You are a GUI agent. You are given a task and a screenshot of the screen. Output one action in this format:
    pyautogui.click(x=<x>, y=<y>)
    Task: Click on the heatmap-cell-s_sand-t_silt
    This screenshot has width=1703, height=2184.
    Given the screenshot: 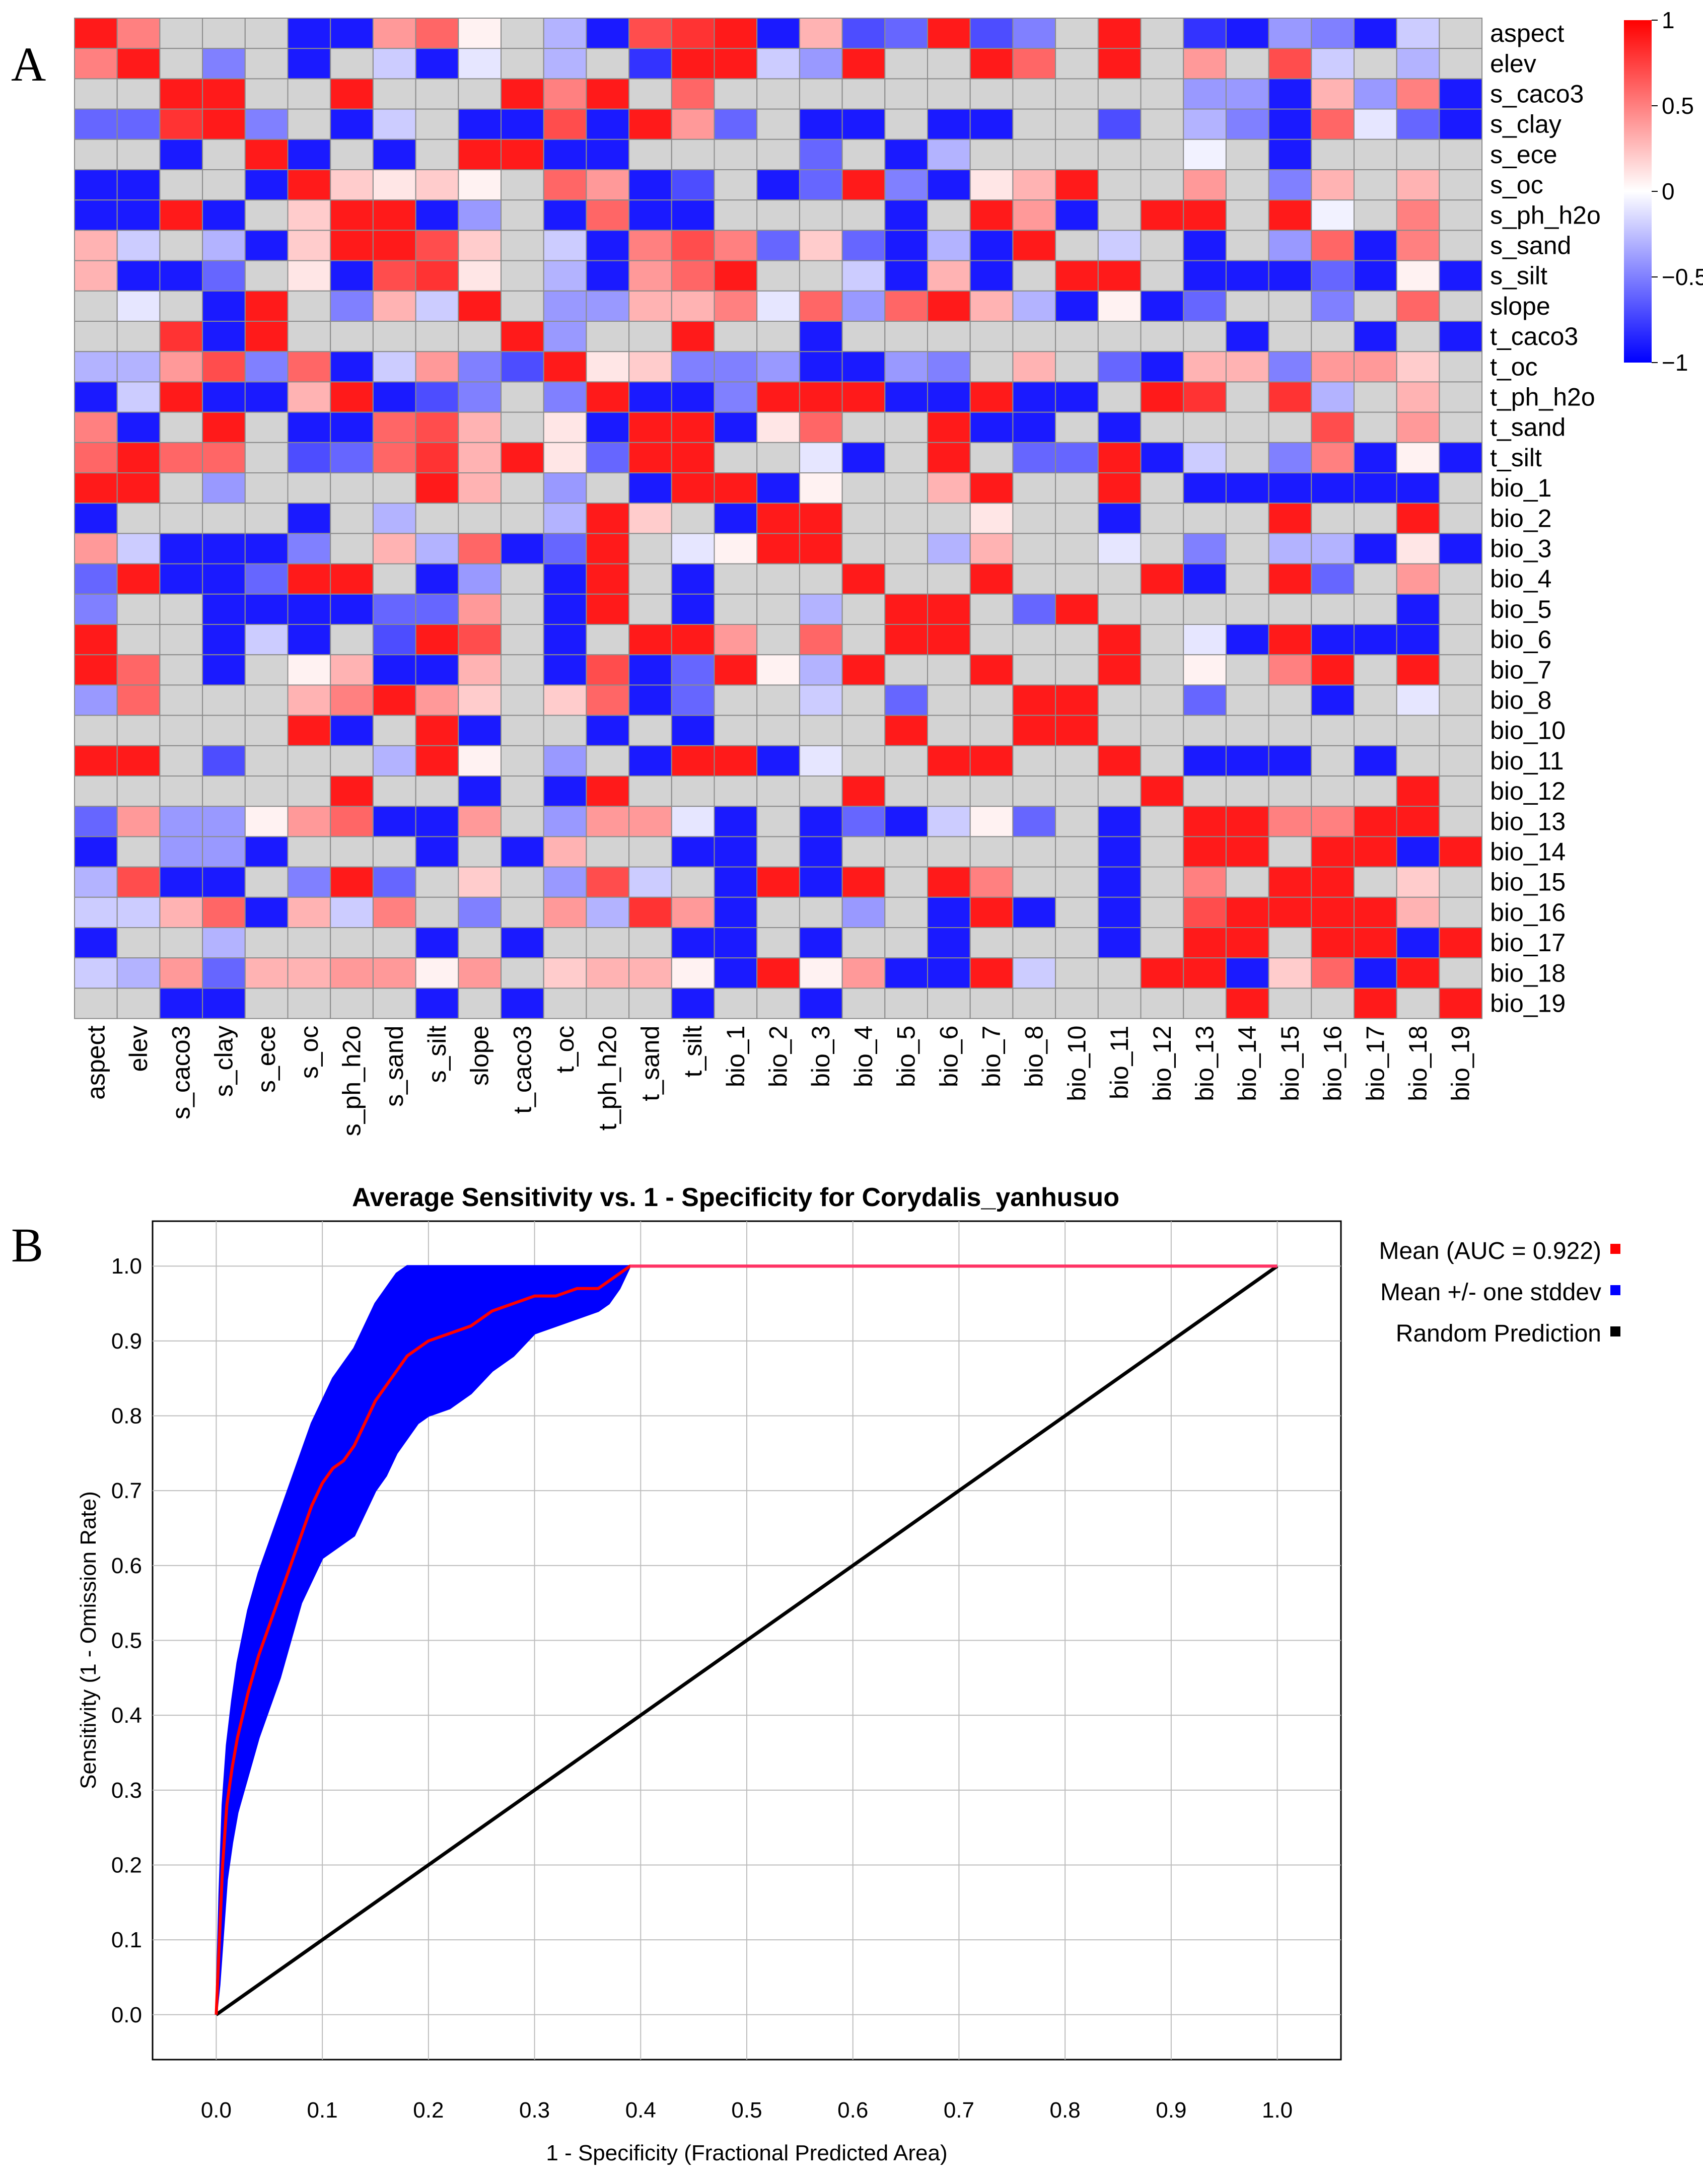 What is the action you would take?
    pyautogui.click(x=693, y=245)
    